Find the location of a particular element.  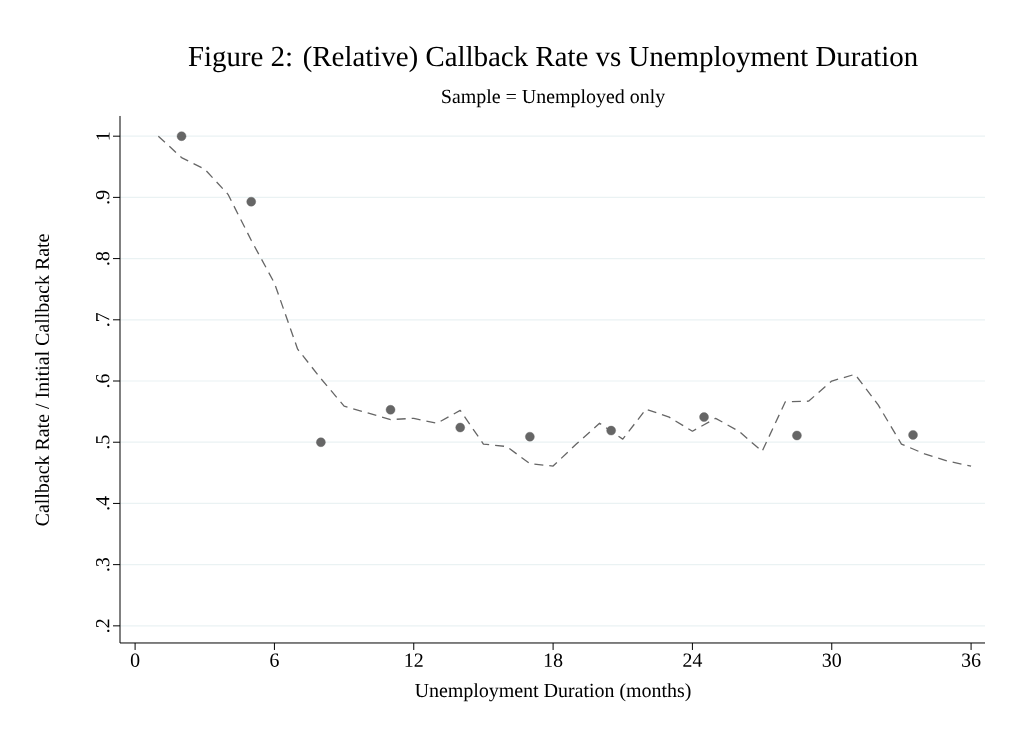

y-tick-label: .9 is located at coordinates (103, 197).